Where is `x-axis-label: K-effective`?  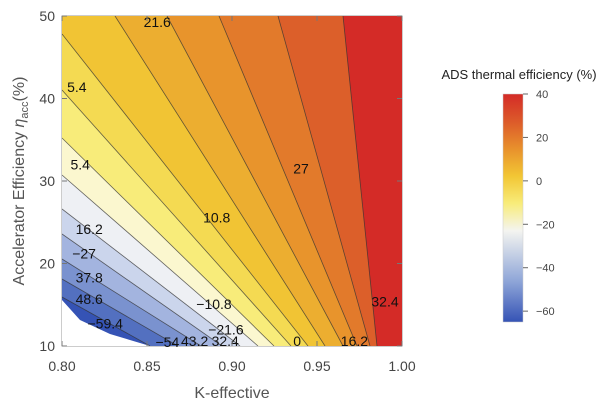
x-axis-label: K-effective is located at coordinates (231, 393).